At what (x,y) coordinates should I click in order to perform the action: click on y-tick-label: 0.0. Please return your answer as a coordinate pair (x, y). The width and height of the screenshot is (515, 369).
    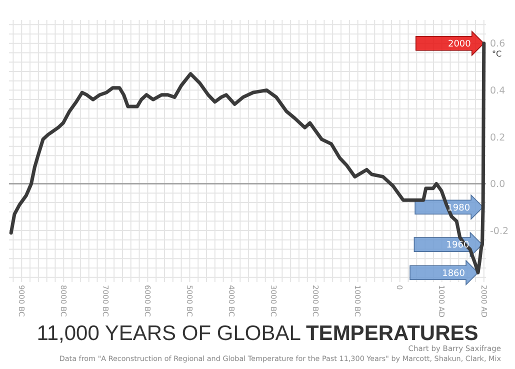
    Looking at the image, I should click on (498, 184).